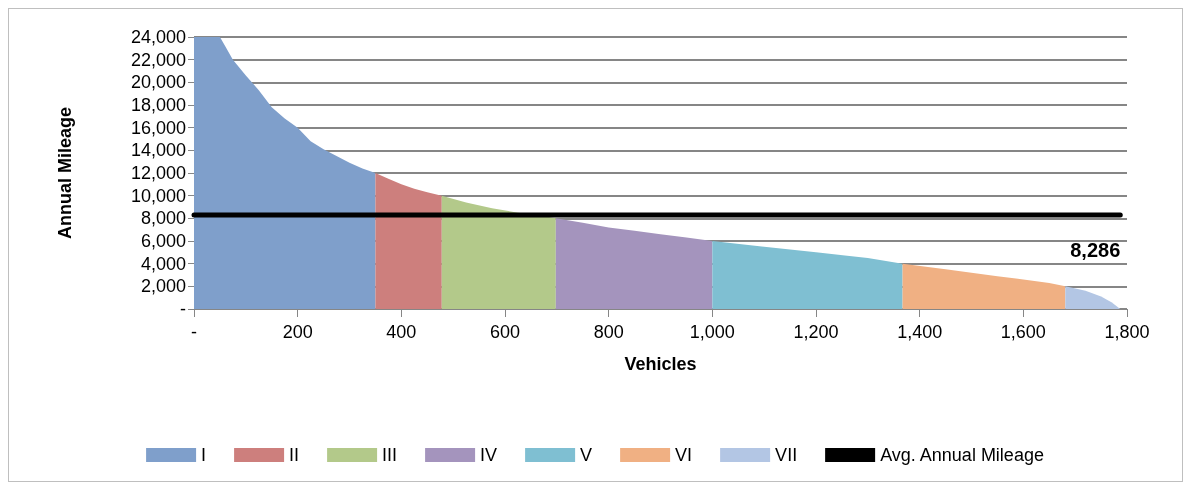 This screenshot has height=494, width=1195. Describe the element at coordinates (163, 241) in the screenshot. I see `y-tick-label: 6,000` at that location.